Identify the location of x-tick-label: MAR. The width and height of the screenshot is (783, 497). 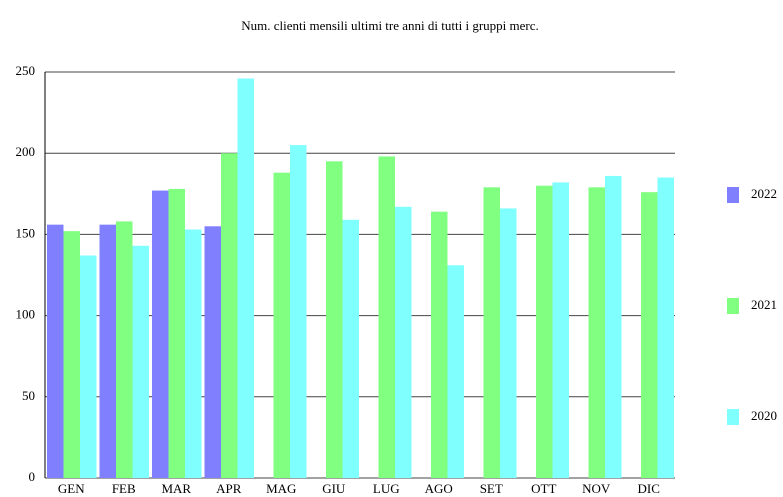
(176, 488).